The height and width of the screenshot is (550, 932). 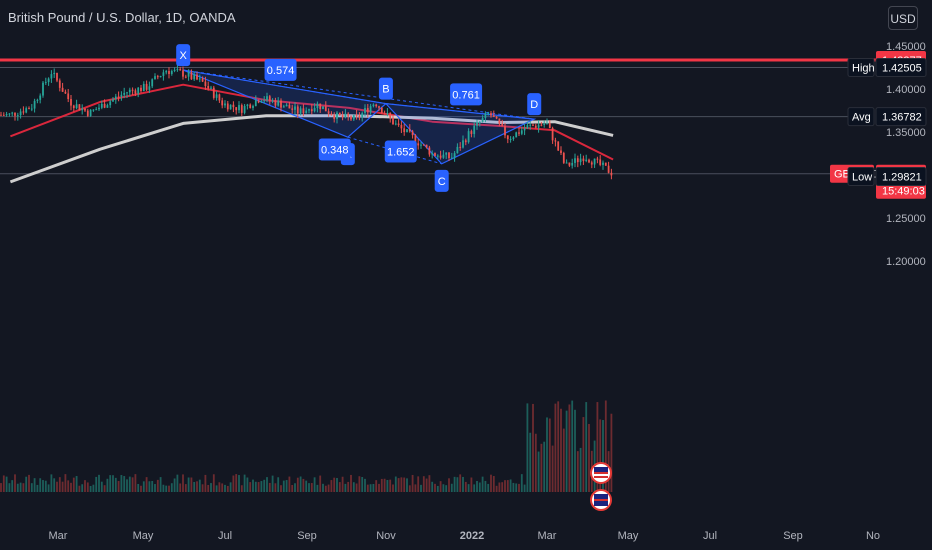 What do you see at coordinates (460, 111) in the screenshot?
I see `ratio-line-bd` at bounding box center [460, 111].